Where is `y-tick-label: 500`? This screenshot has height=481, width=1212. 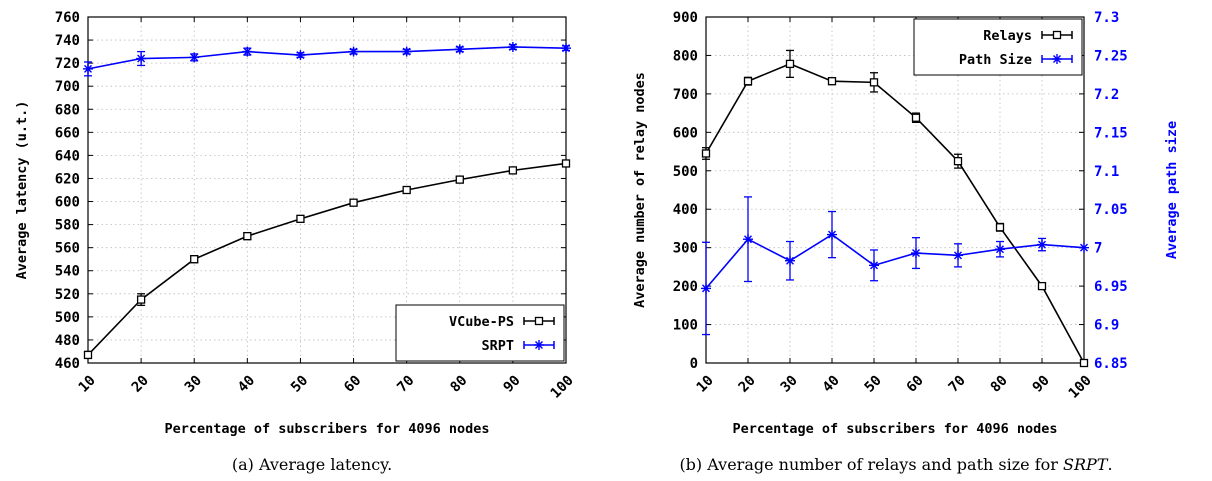
y-tick-label: 500 is located at coordinates (67, 318).